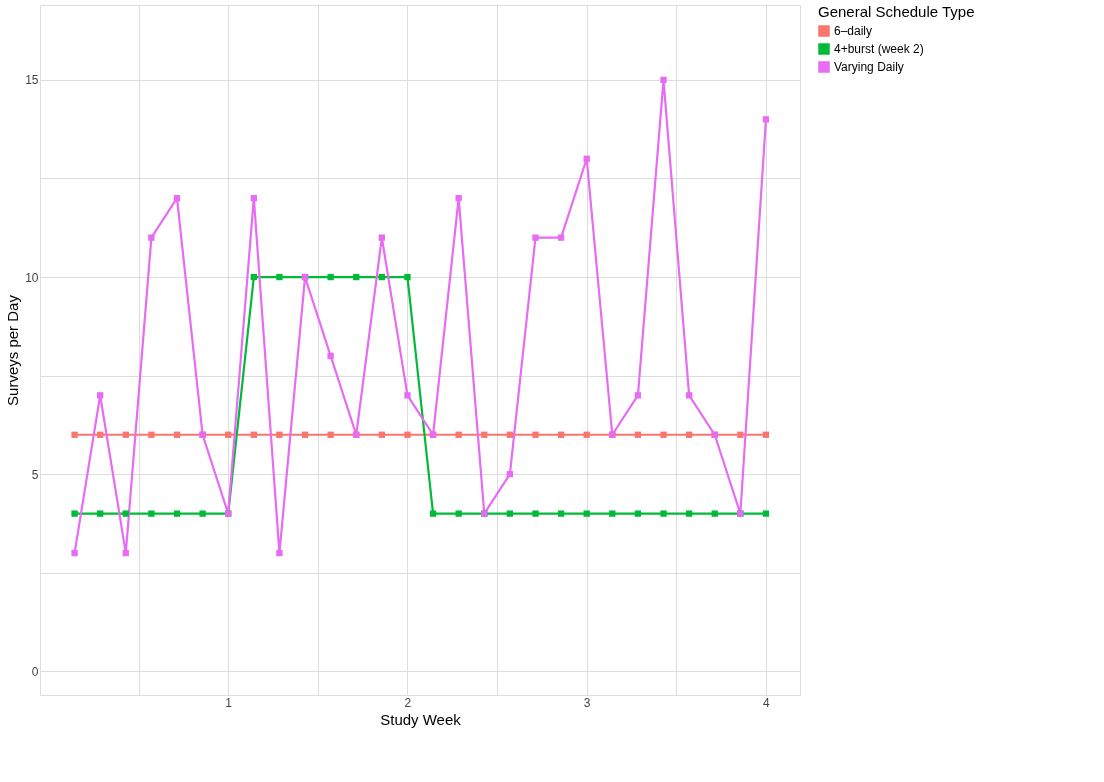 Image resolution: width=1104 pixels, height=782 pixels. What do you see at coordinates (32, 80) in the screenshot?
I see `y-tick-label: 15` at bounding box center [32, 80].